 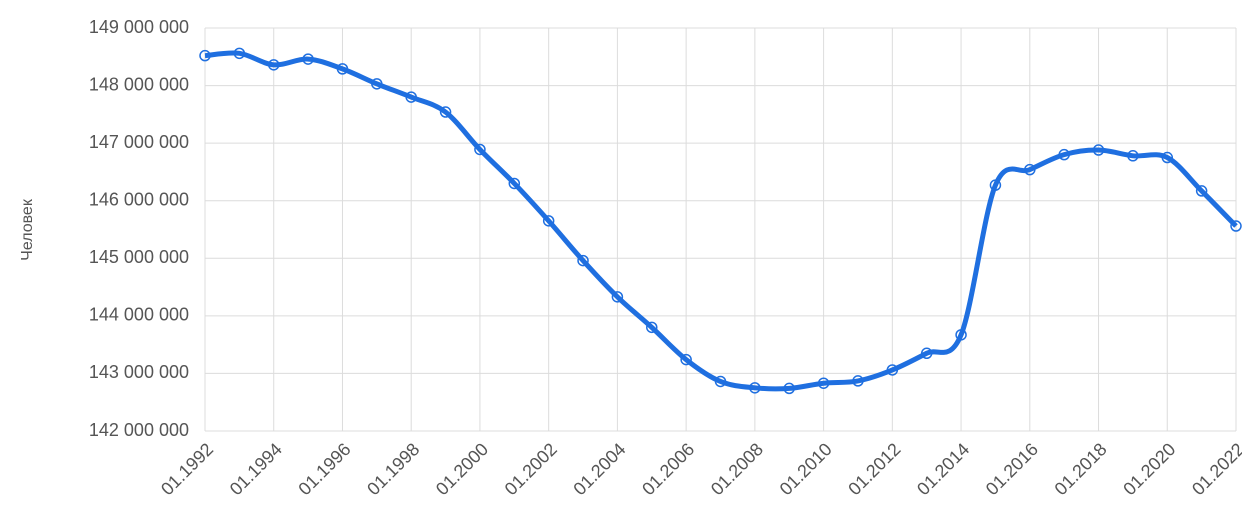 What do you see at coordinates (139, 257) in the screenshot?
I see `y-tick-label: 145 000 000` at bounding box center [139, 257].